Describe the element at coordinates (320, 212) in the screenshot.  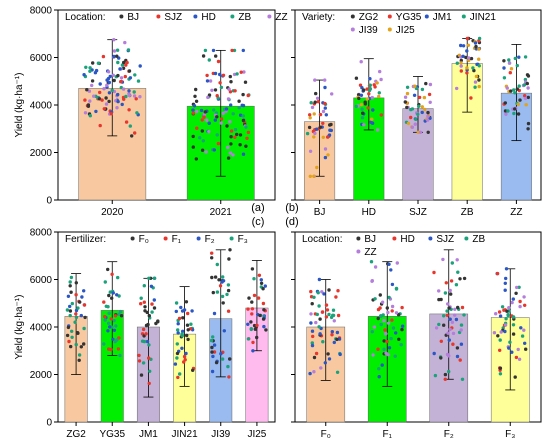
I see `x-tick-label-b-0: BJ` at that location.